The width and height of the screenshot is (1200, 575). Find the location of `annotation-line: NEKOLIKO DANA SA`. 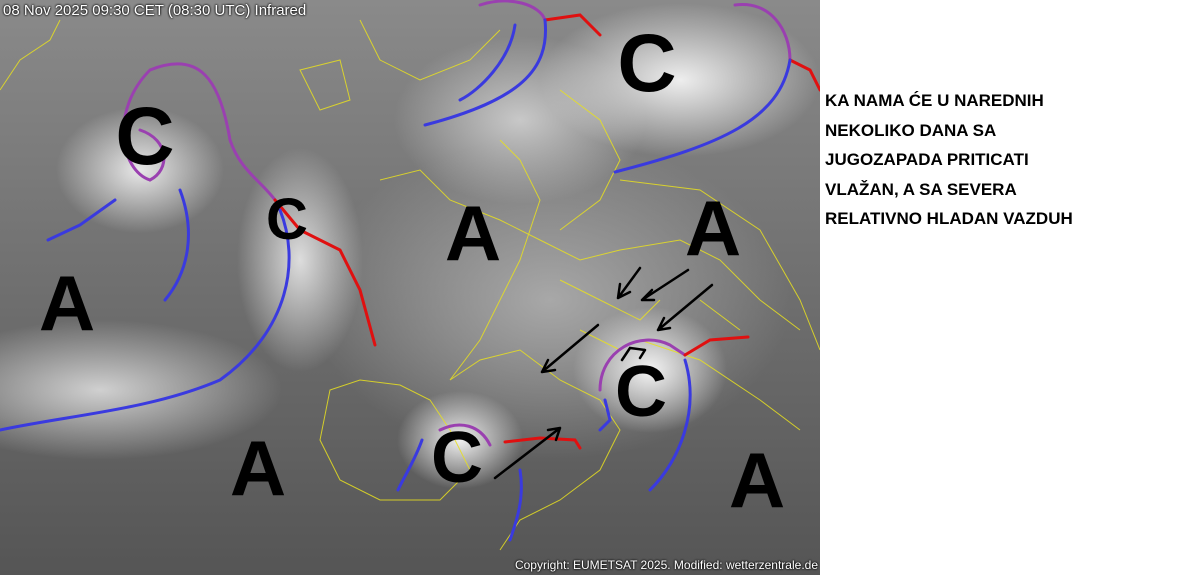

annotation-line: NEKOLIKO DANA SA is located at coordinates (911, 130).